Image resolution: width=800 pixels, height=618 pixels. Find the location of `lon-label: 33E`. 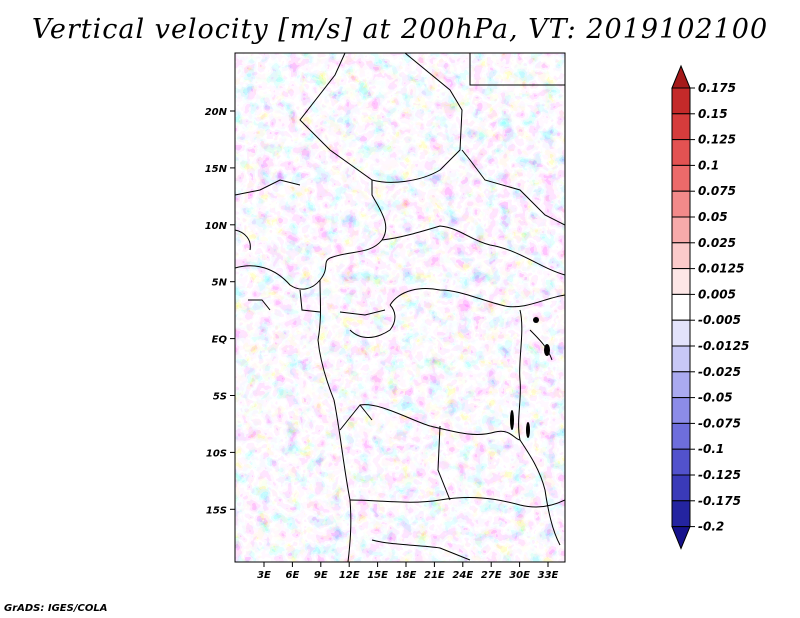

lon-label: 33E is located at coordinates (548, 575).